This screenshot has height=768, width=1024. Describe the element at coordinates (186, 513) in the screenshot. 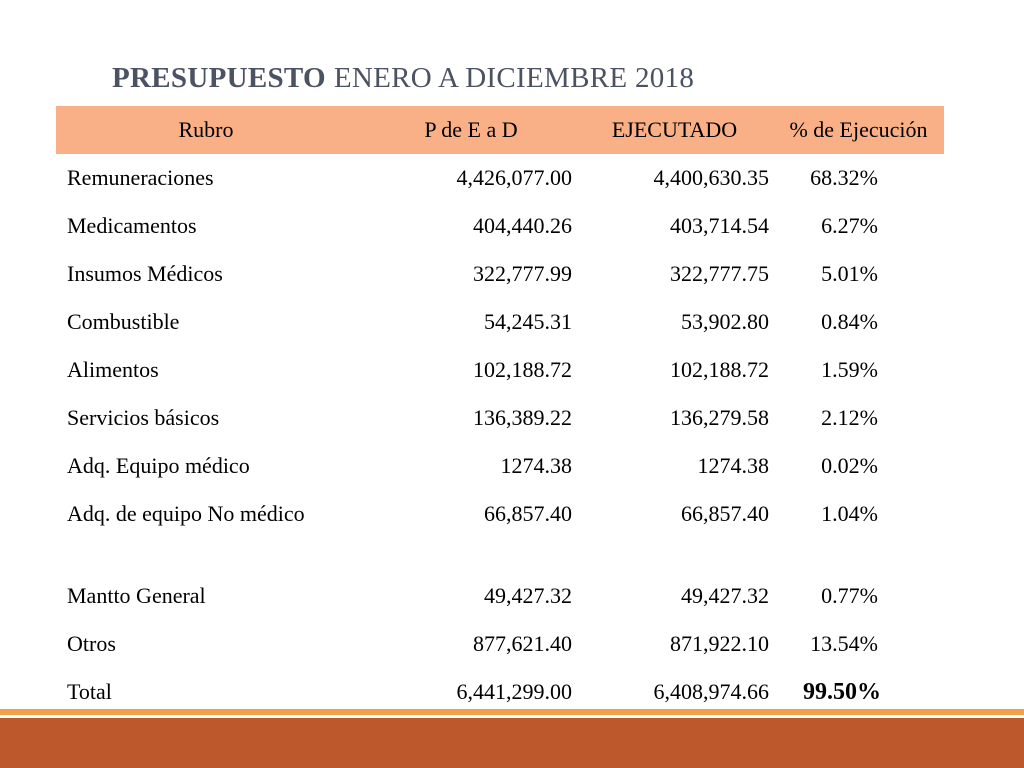

I see `row-rubro: Adq. de equipo No médico` at that location.